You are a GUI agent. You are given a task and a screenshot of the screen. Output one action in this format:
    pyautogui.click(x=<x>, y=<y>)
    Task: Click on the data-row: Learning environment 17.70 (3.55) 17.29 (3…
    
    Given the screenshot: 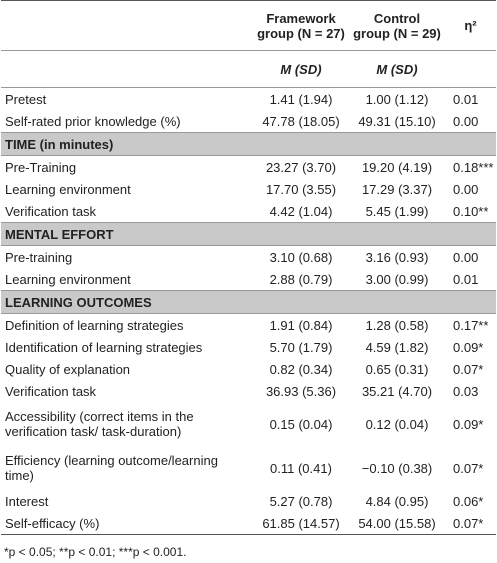 What is the action you would take?
    pyautogui.click(x=248, y=189)
    